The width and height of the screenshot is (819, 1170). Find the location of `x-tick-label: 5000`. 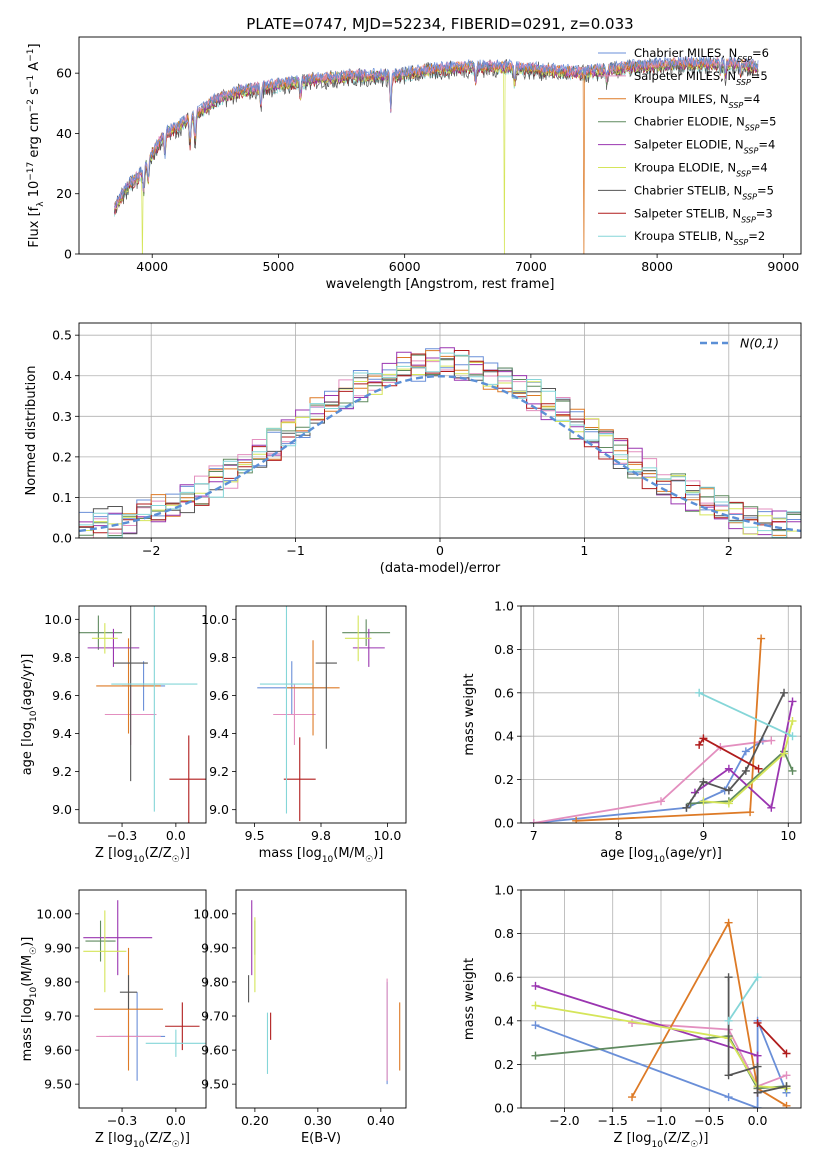

x-tick-label: 5000 is located at coordinates (279, 266).